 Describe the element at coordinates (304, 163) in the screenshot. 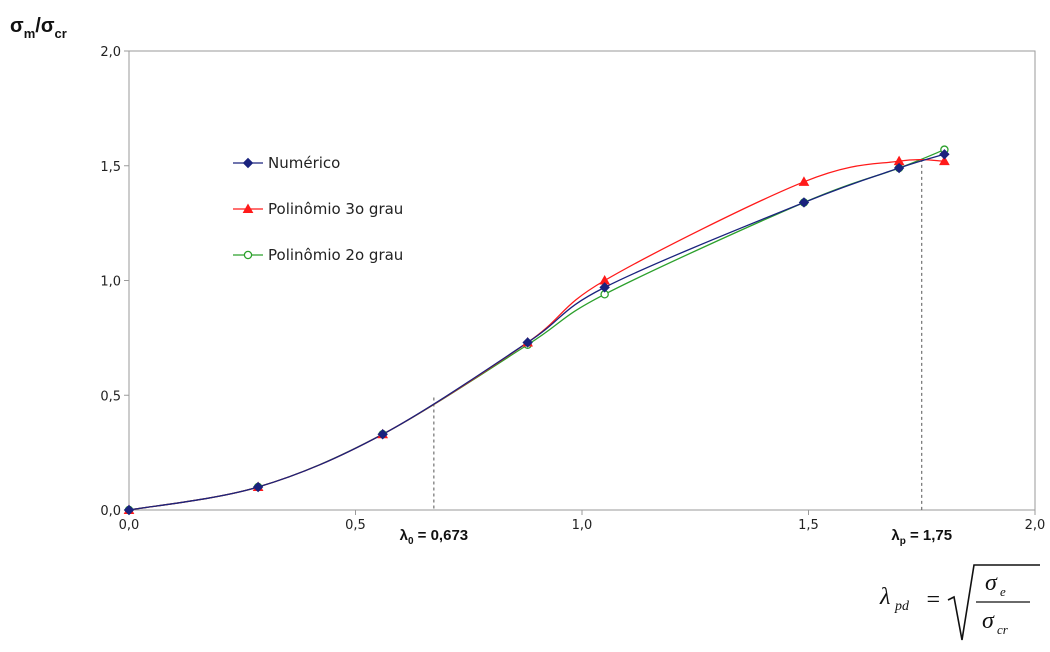

I see `legend-label: Numérico` at that location.